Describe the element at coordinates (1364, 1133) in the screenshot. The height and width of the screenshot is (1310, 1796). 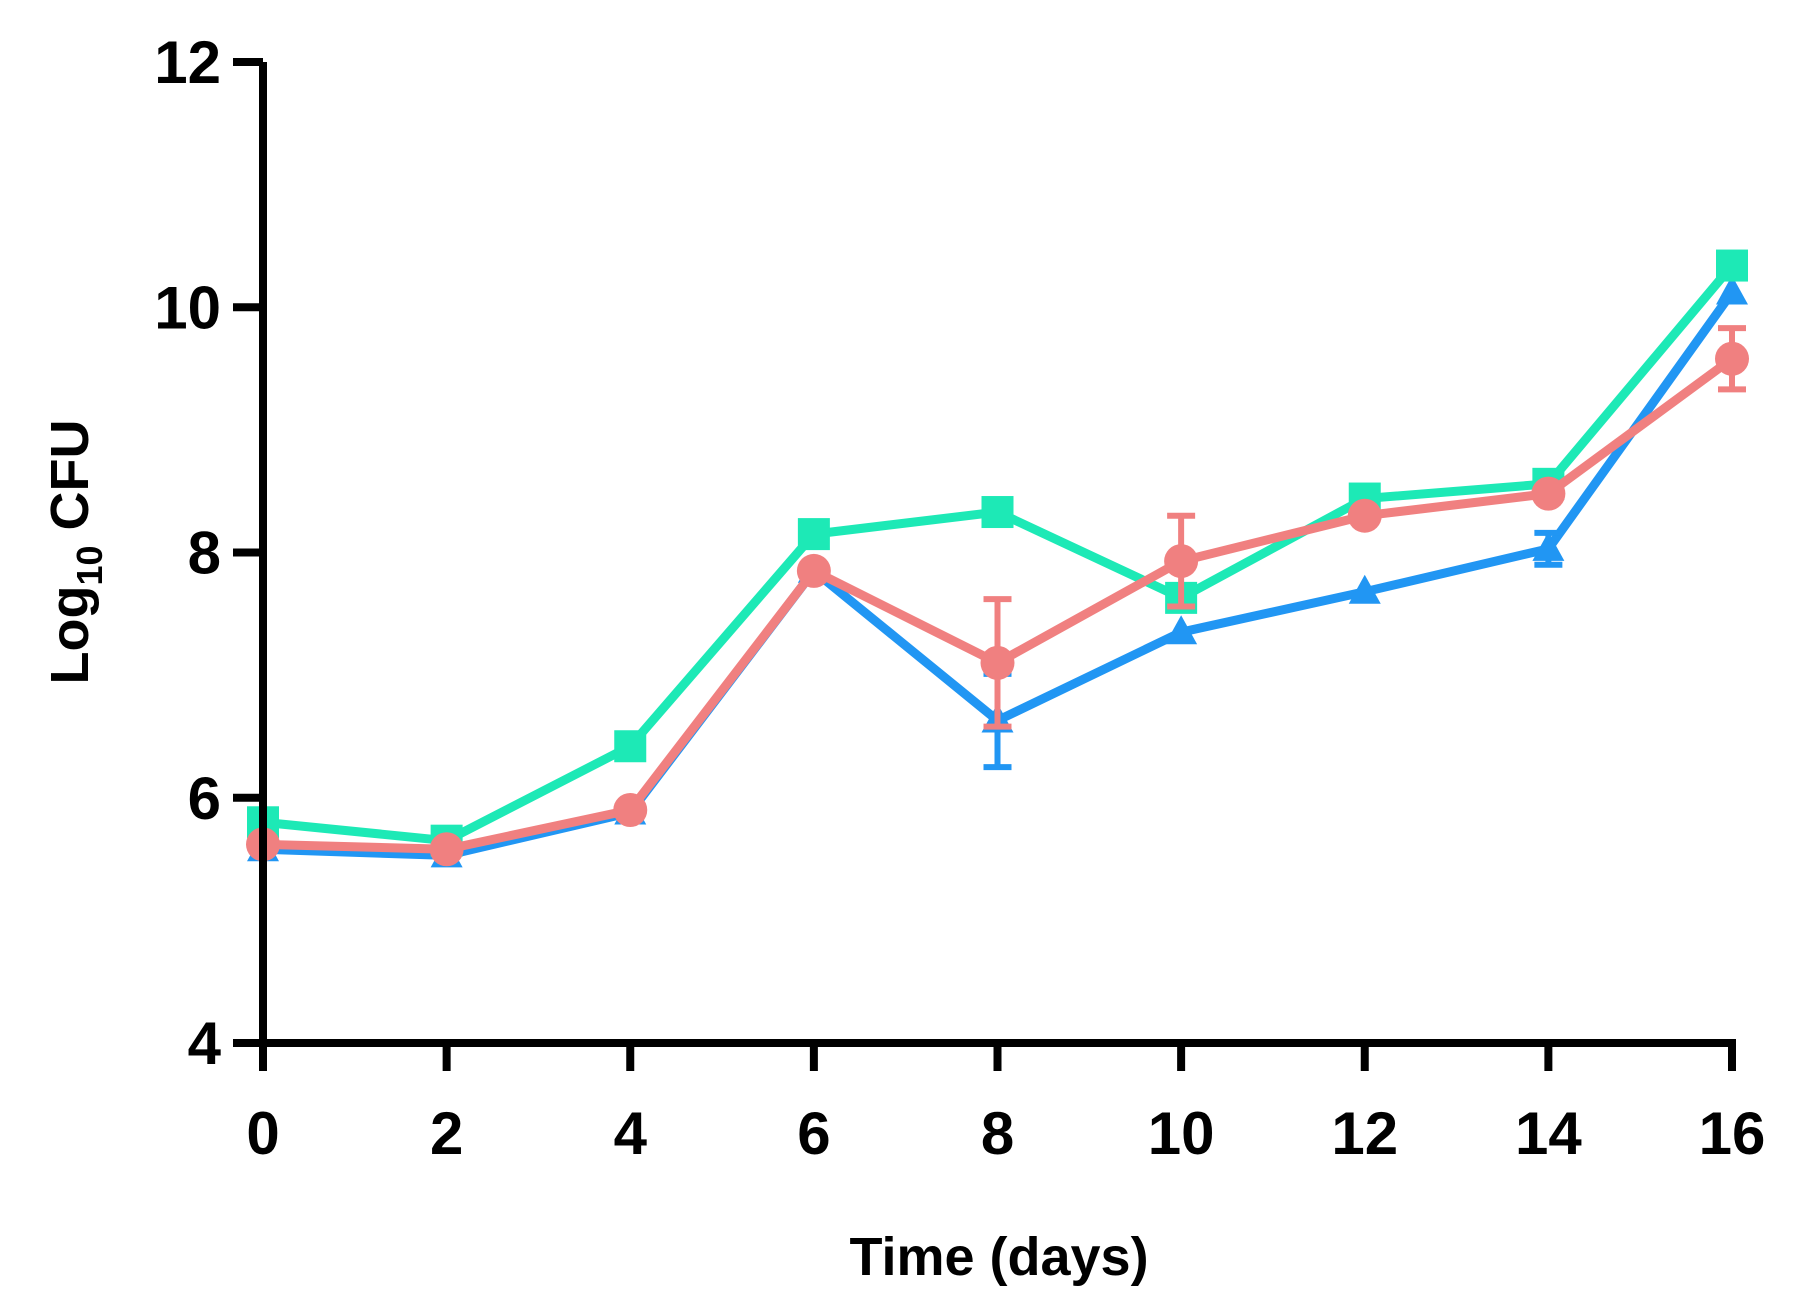
I see `x-tick-label: 12` at that location.